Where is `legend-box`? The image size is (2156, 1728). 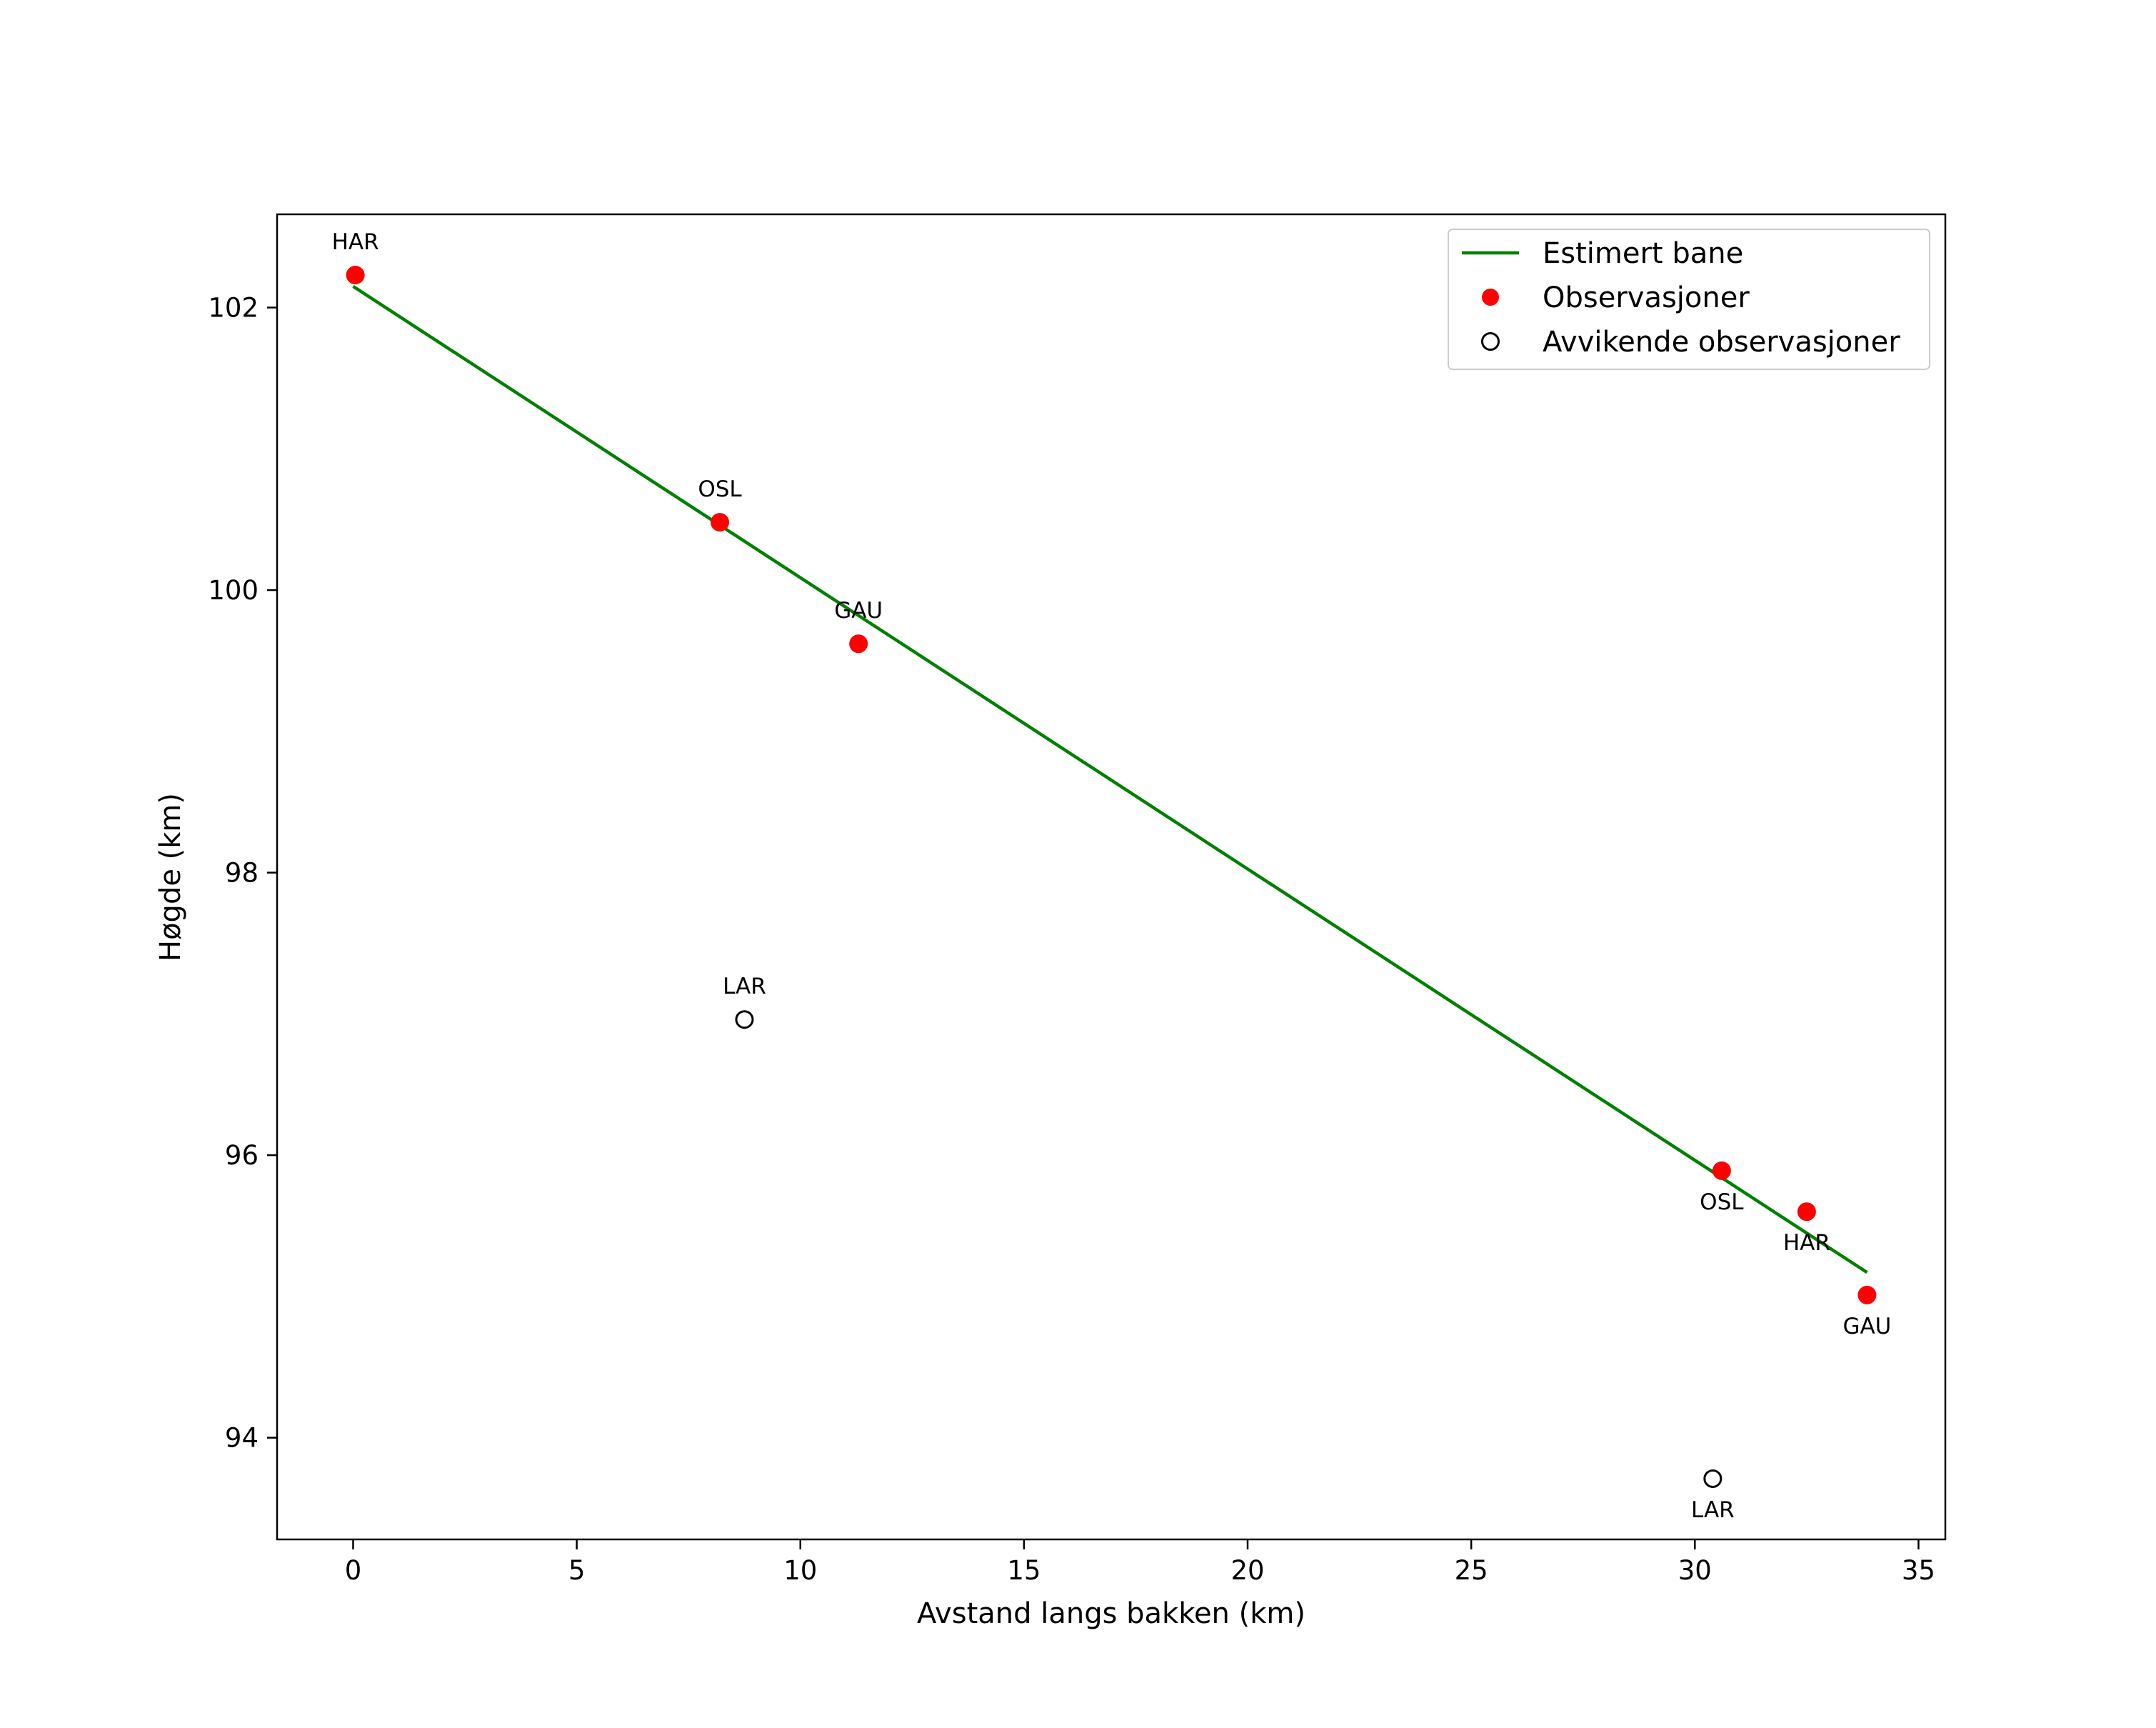 legend-box is located at coordinates (1689, 299).